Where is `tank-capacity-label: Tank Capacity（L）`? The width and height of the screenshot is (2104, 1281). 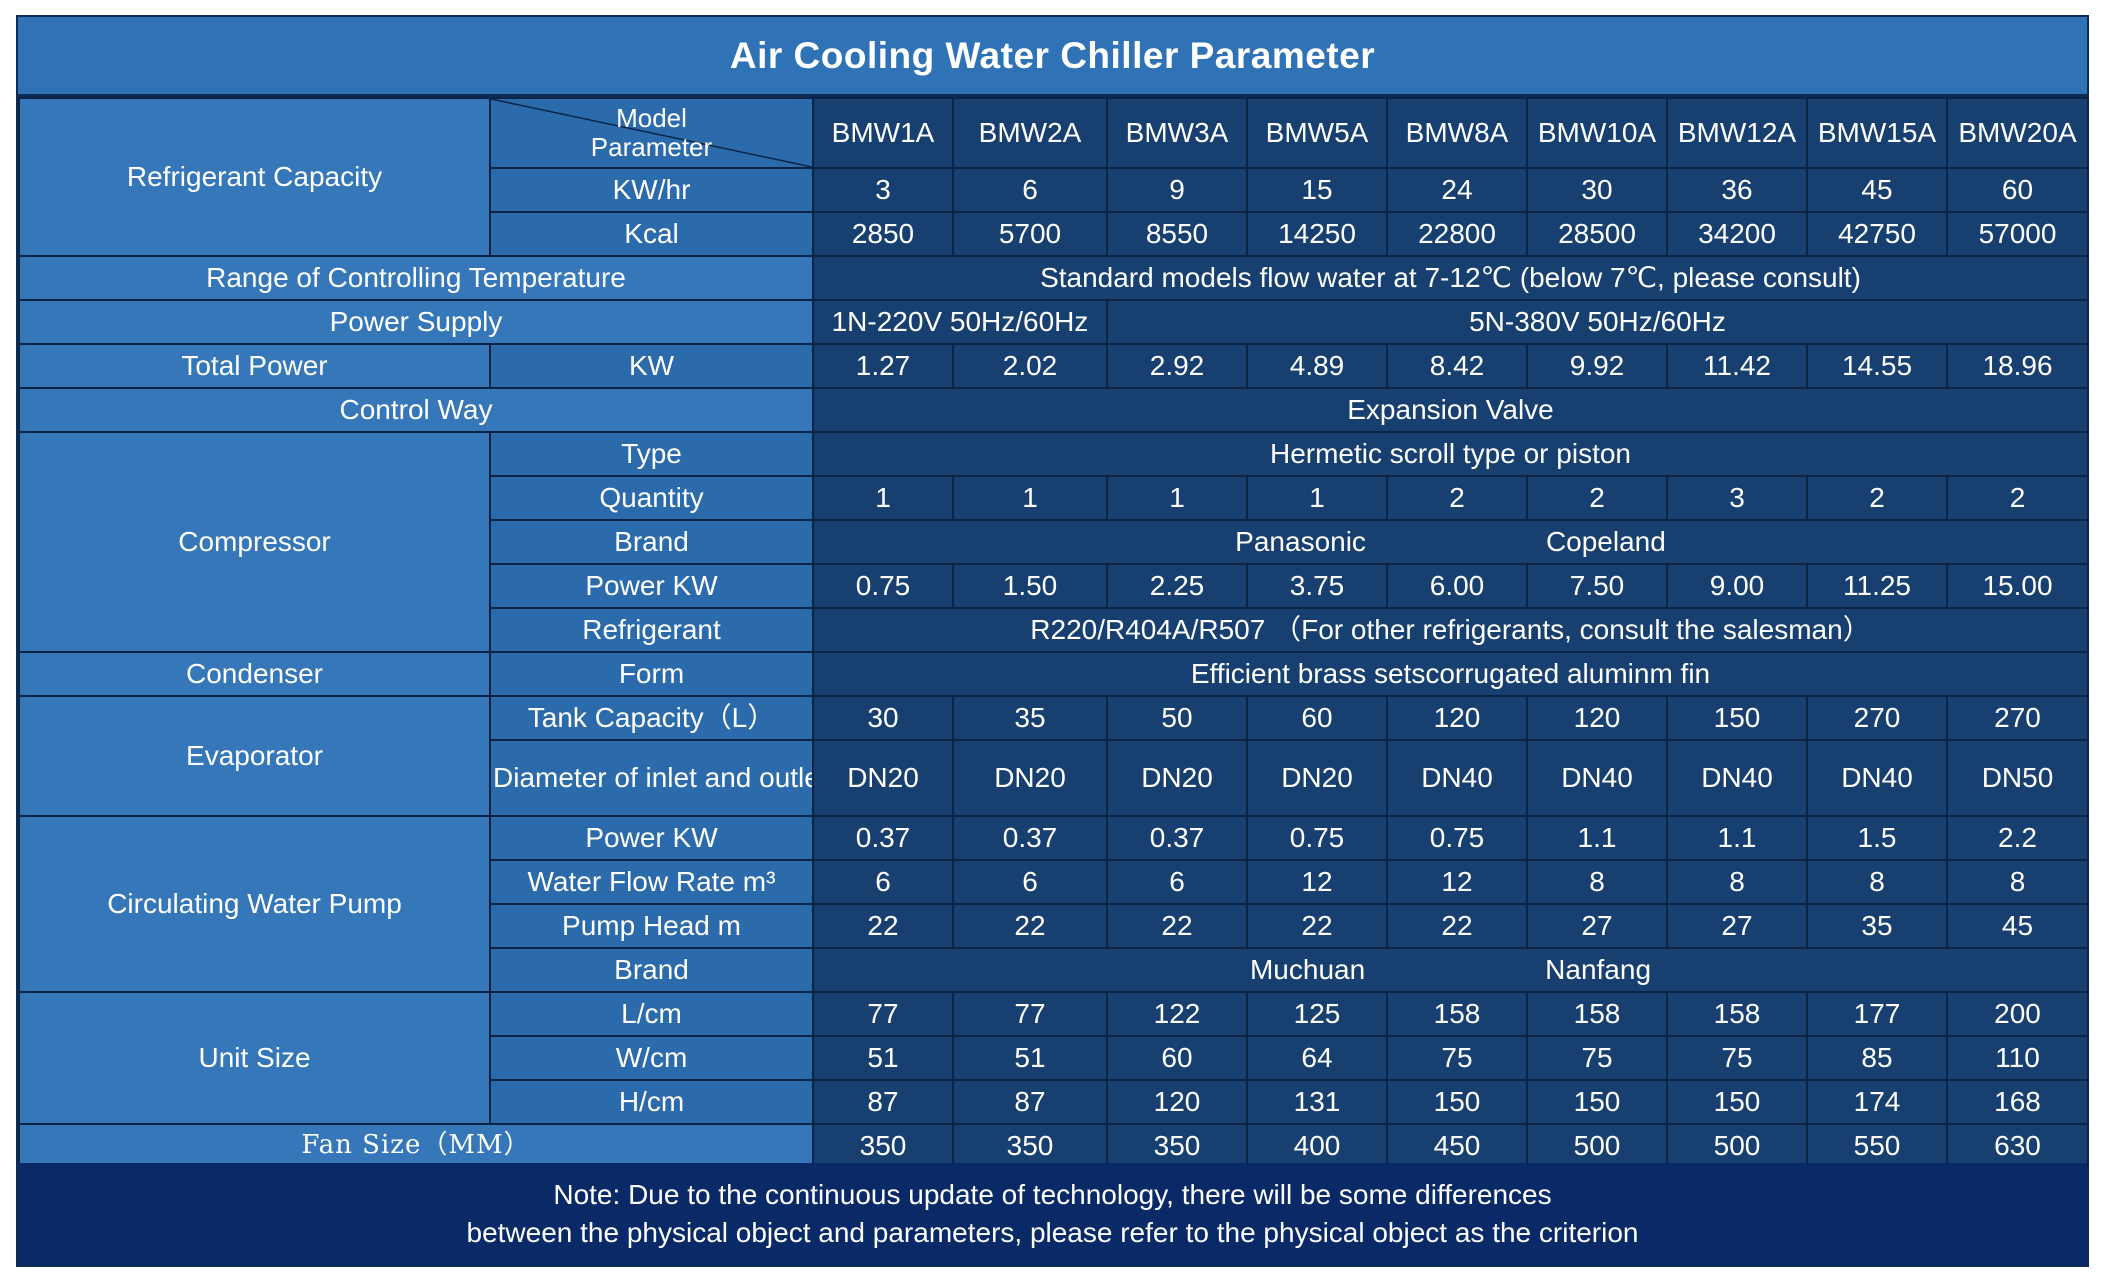
tank-capacity-label: Tank Capacity（L） is located at coordinates (651, 718).